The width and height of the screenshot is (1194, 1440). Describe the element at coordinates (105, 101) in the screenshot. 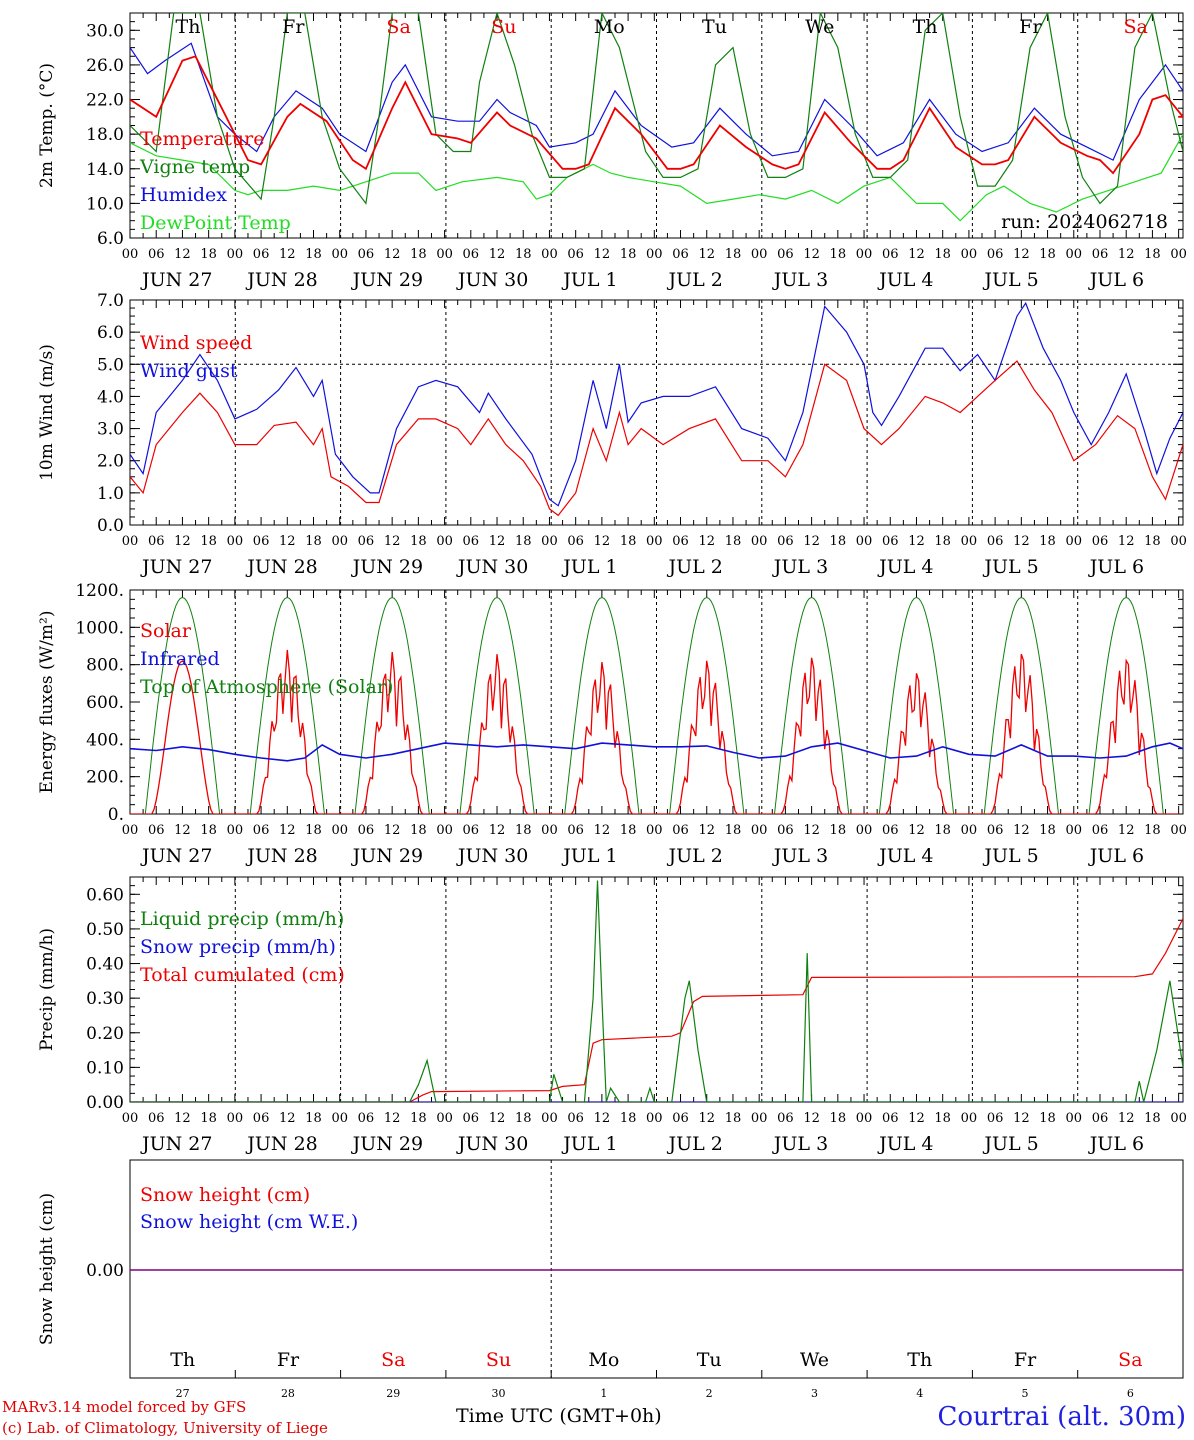

I see `y-tick-label: 22.0` at that location.